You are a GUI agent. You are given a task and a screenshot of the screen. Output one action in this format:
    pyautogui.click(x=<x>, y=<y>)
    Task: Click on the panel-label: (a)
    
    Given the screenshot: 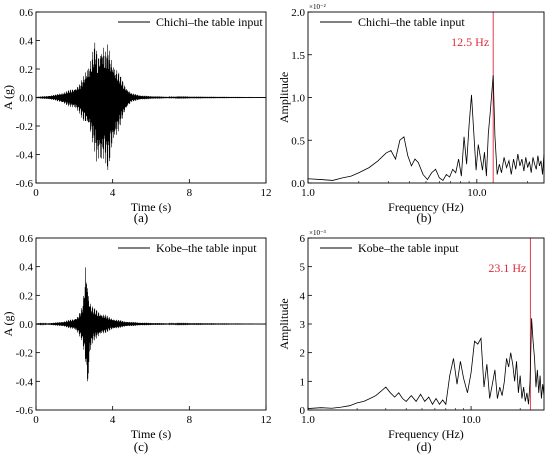 What is the action you would take?
    pyautogui.click(x=141, y=217)
    